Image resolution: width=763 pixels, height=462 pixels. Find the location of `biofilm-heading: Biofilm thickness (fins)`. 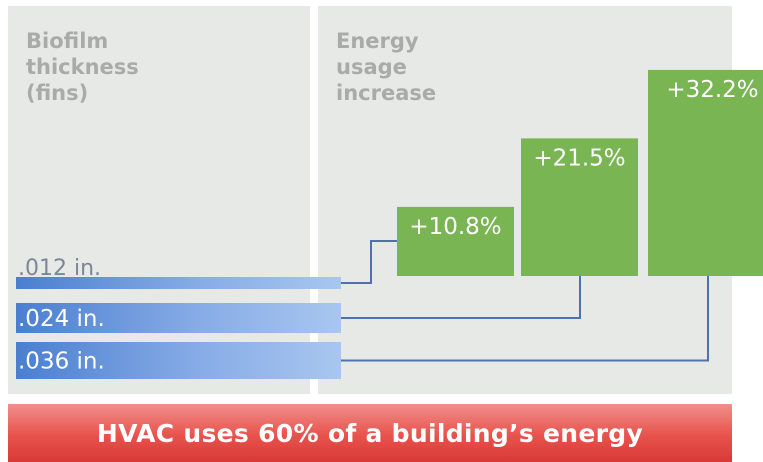

biofilm-heading: Biofilm thickness (fins) is located at coordinates (82, 67).